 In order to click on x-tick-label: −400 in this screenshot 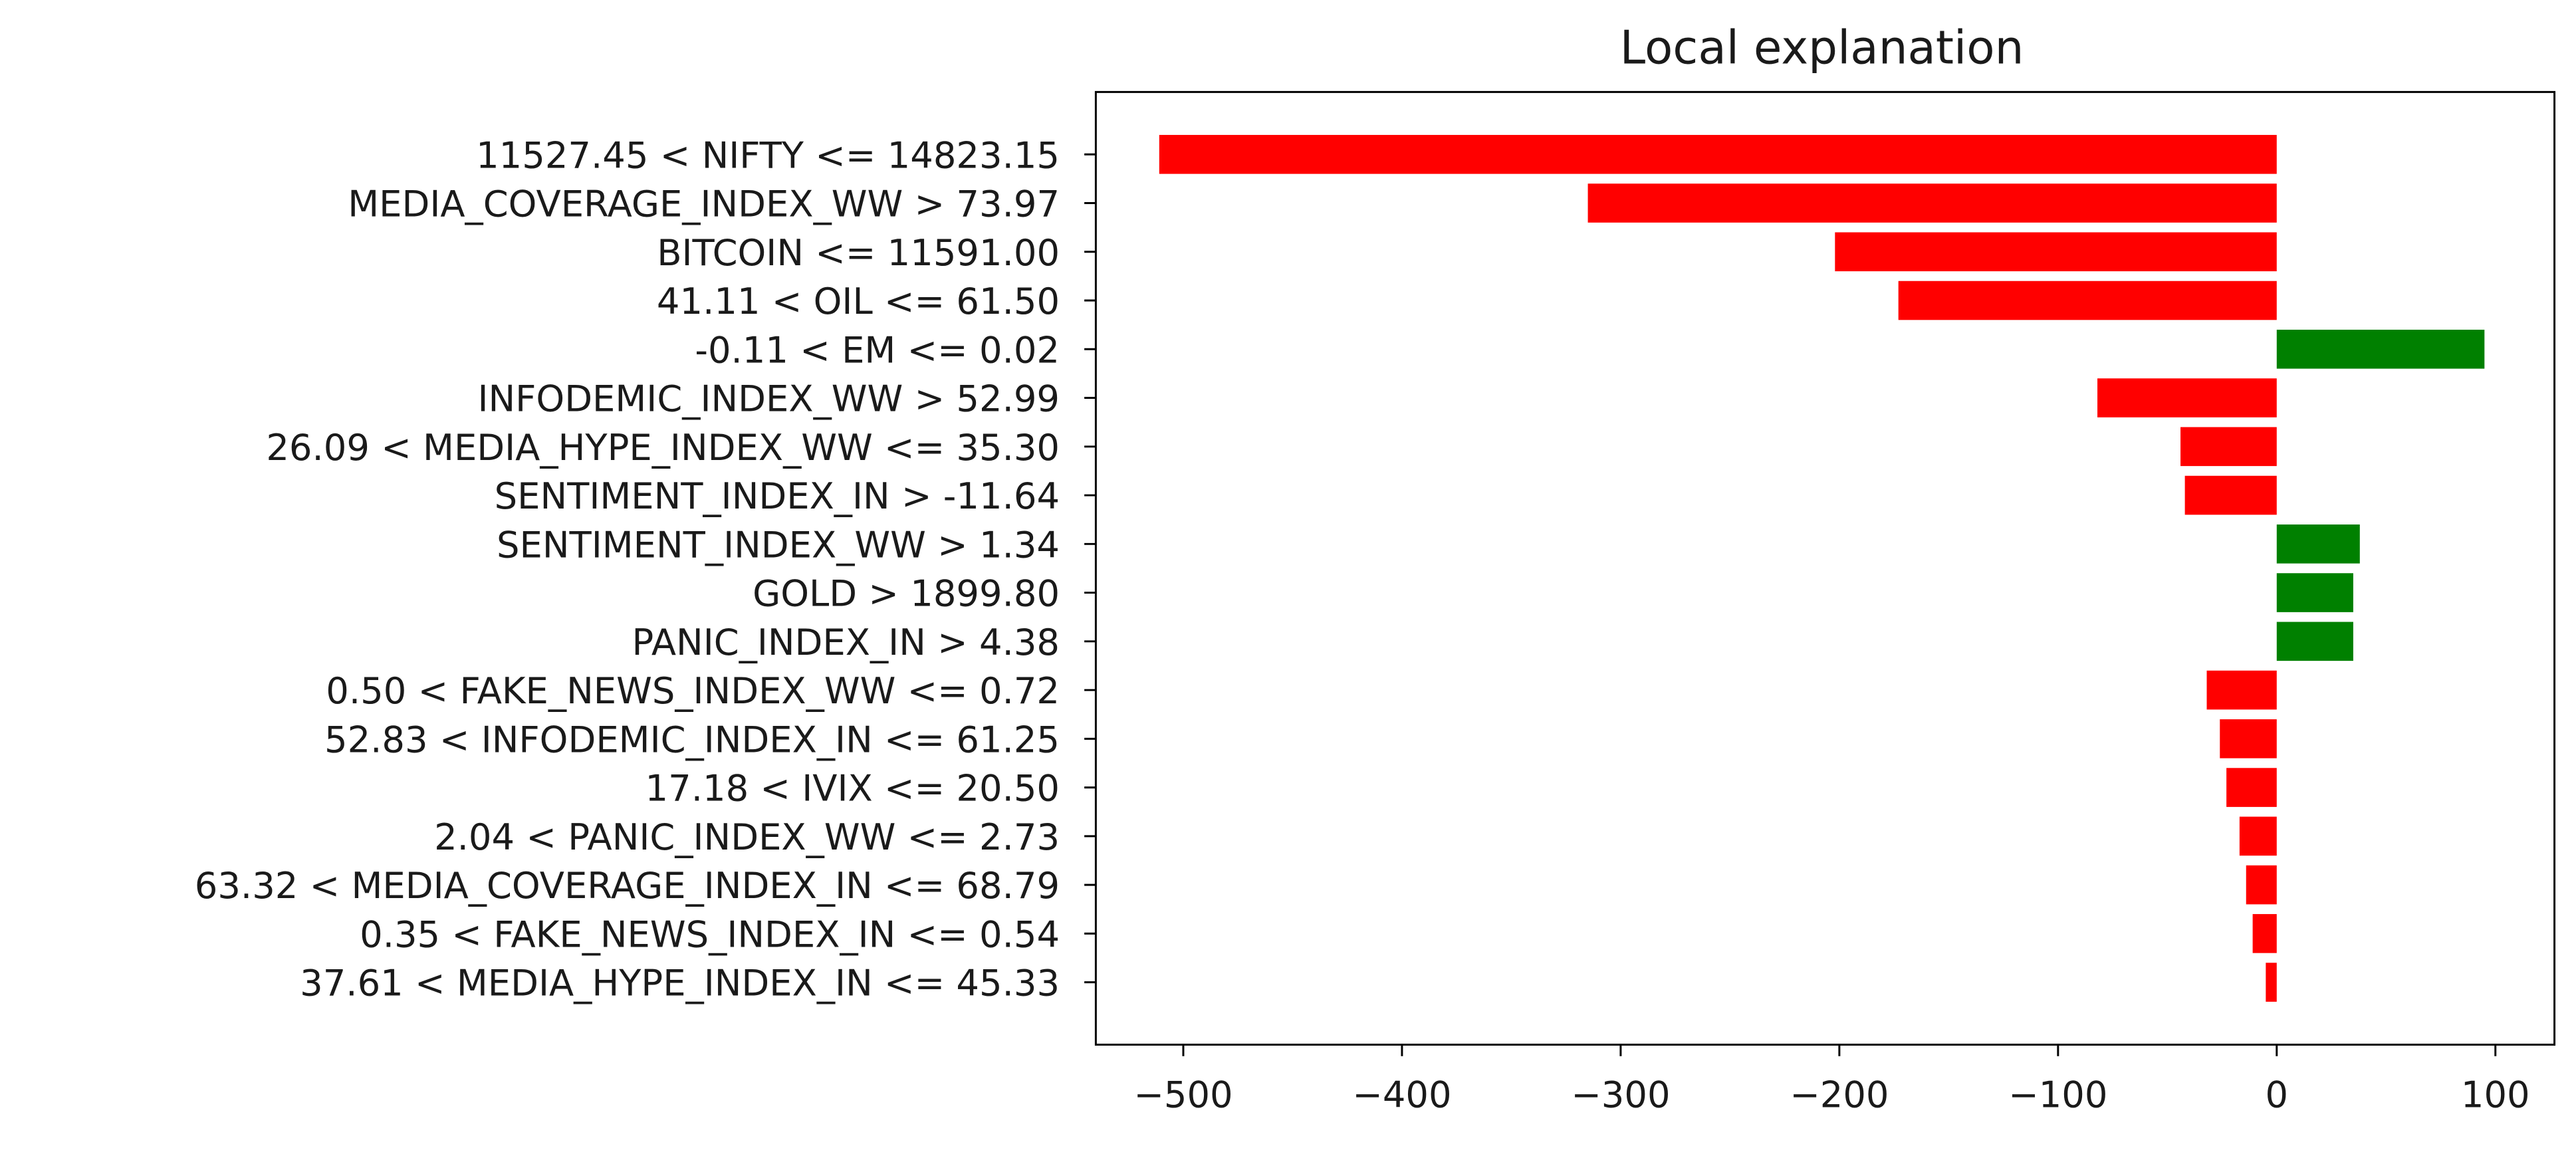, I will do `click(1401, 1095)`.